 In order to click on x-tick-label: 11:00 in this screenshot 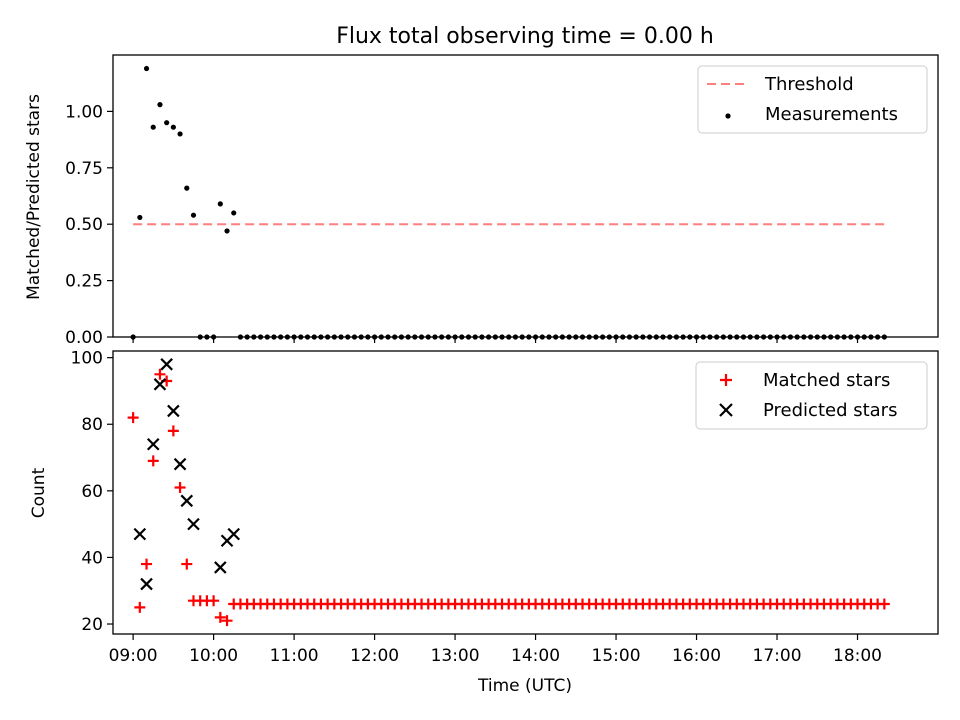, I will do `click(294, 656)`.